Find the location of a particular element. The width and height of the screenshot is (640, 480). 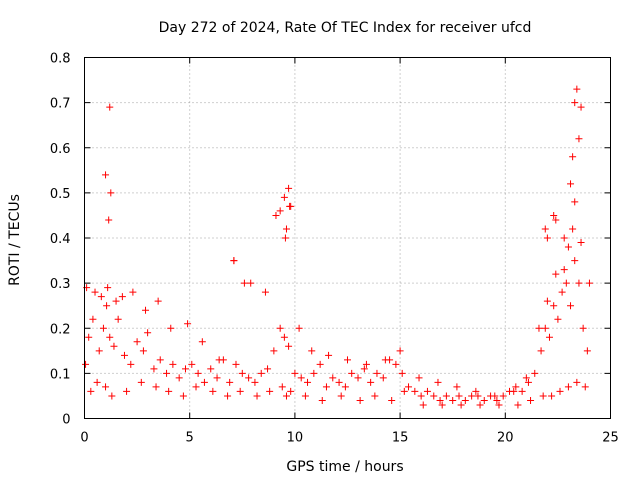

y-tick-label: 0.7 is located at coordinates (60, 104).